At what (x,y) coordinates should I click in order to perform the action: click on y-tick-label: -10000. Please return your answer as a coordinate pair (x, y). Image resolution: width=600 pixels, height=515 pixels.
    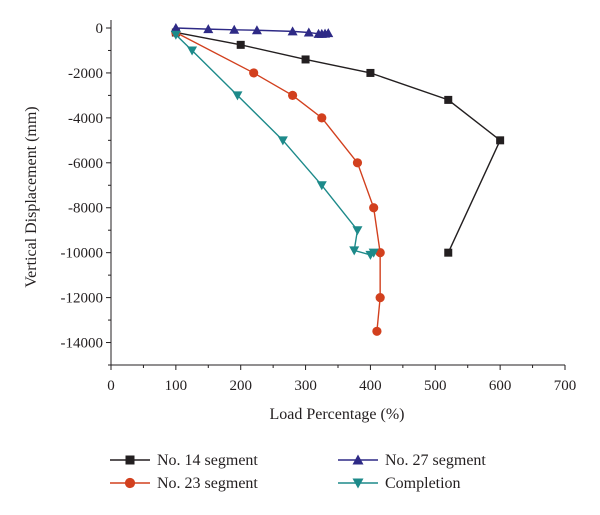
    Looking at the image, I should click on (82, 254).